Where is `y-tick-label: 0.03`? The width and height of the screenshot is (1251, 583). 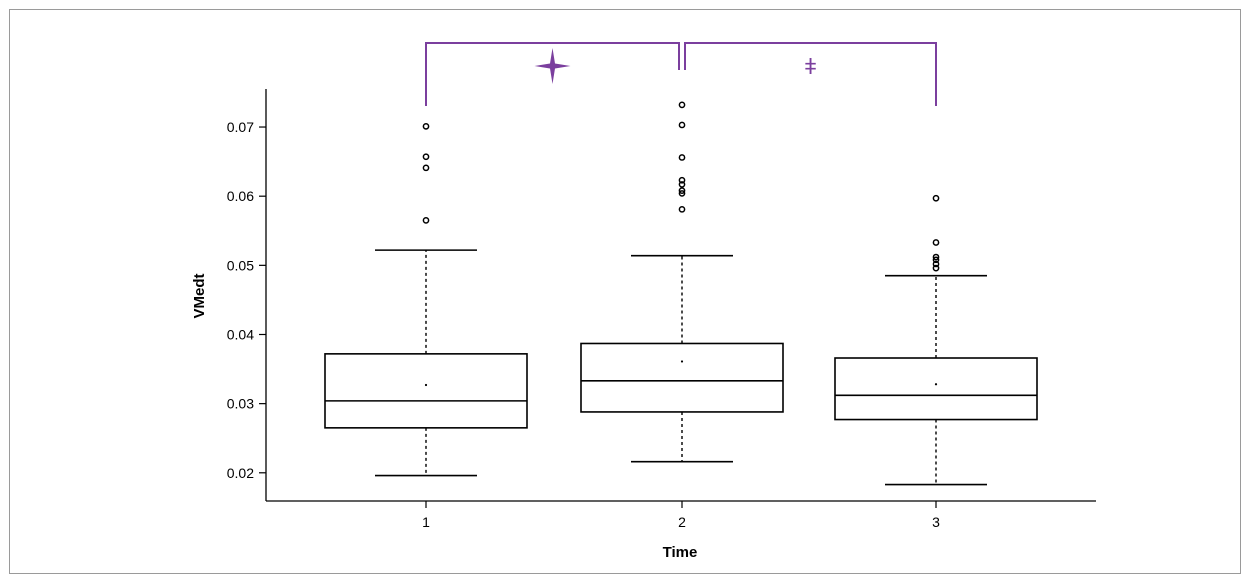 y-tick-label: 0.03 is located at coordinates (240, 404).